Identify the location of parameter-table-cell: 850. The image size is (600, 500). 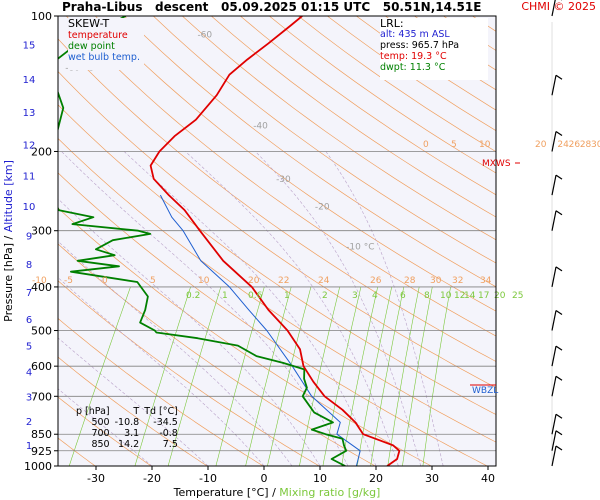
(100, 444).